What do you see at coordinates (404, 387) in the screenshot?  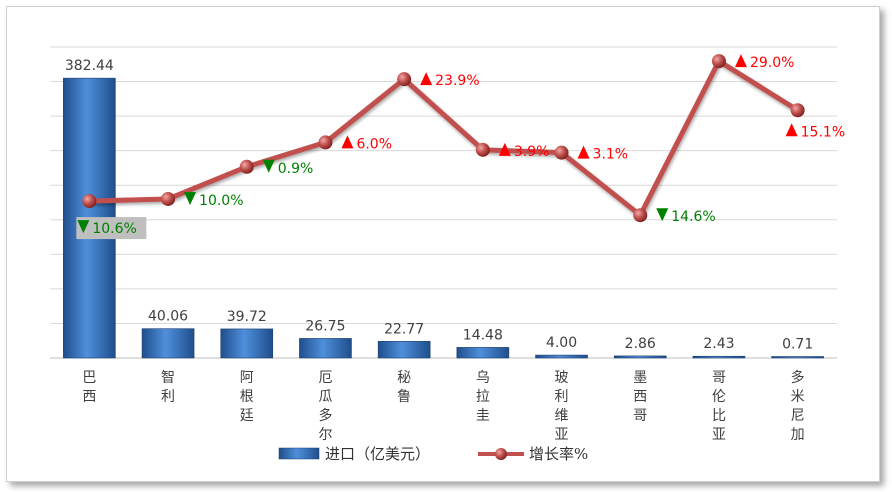 I see `category-label: 秘鲁` at bounding box center [404, 387].